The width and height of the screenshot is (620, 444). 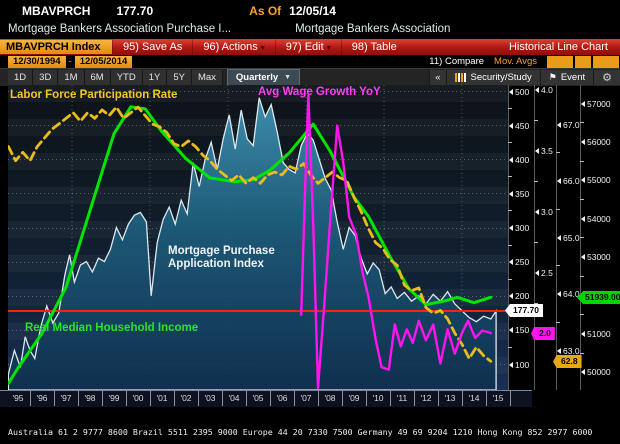 I want to click on x-axis-year-99: '99, so click(x=114, y=398).